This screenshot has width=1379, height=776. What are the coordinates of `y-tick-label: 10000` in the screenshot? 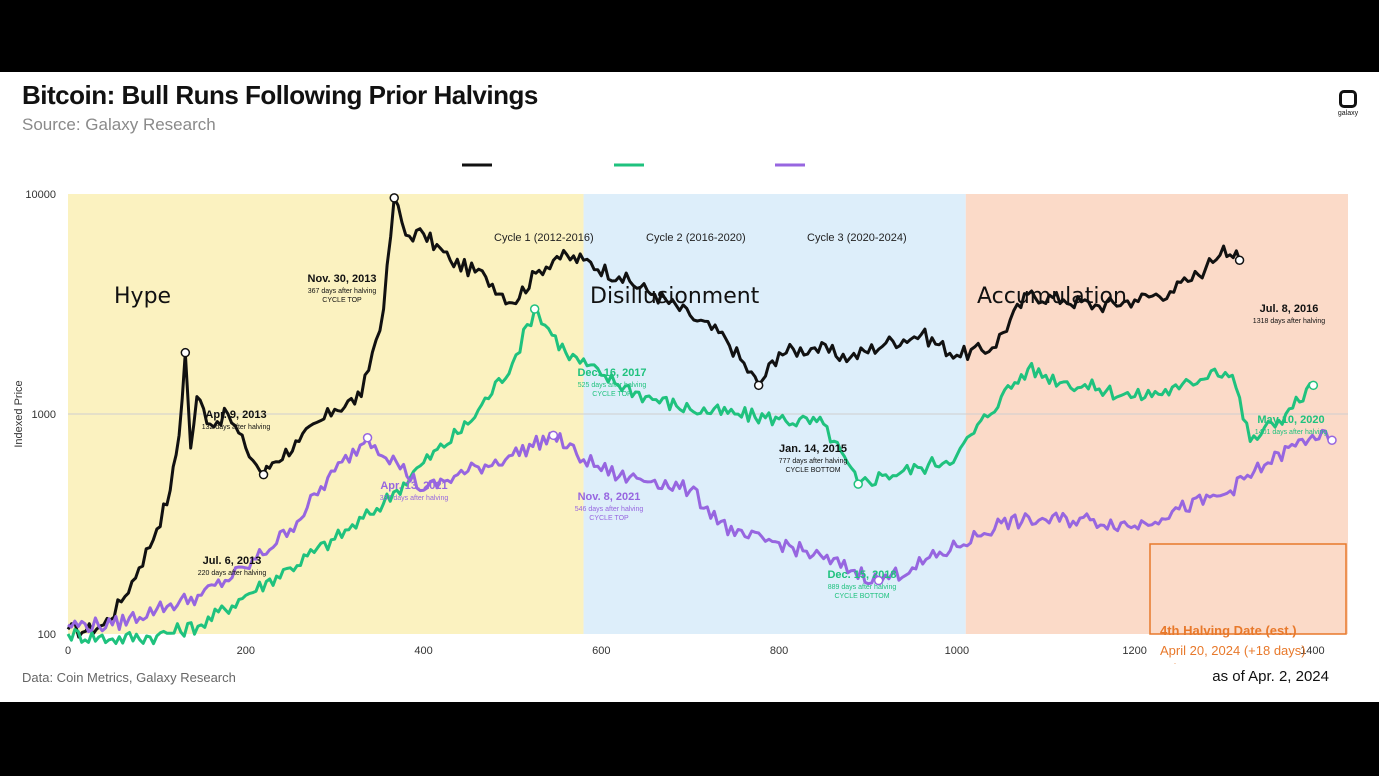 It's located at (40, 195).